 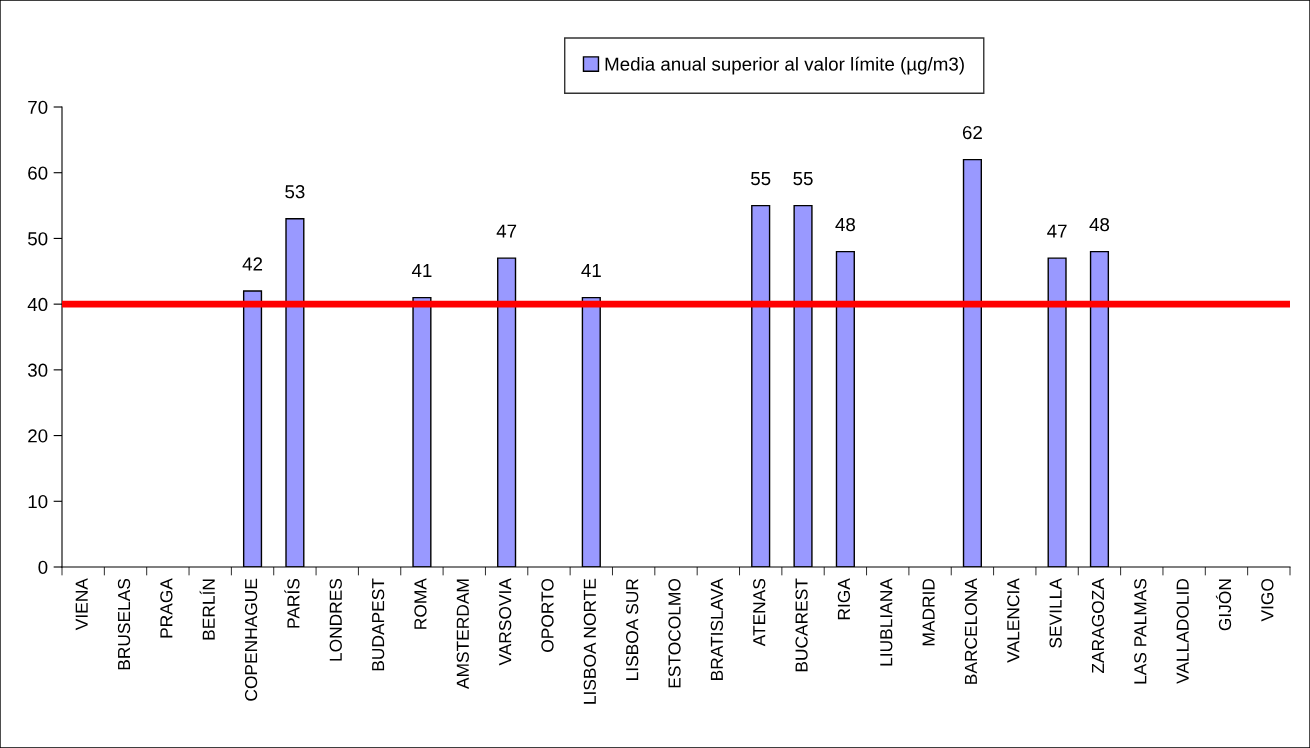 What do you see at coordinates (81, 604) in the screenshot?
I see `x-tick-label: VIENA` at bounding box center [81, 604].